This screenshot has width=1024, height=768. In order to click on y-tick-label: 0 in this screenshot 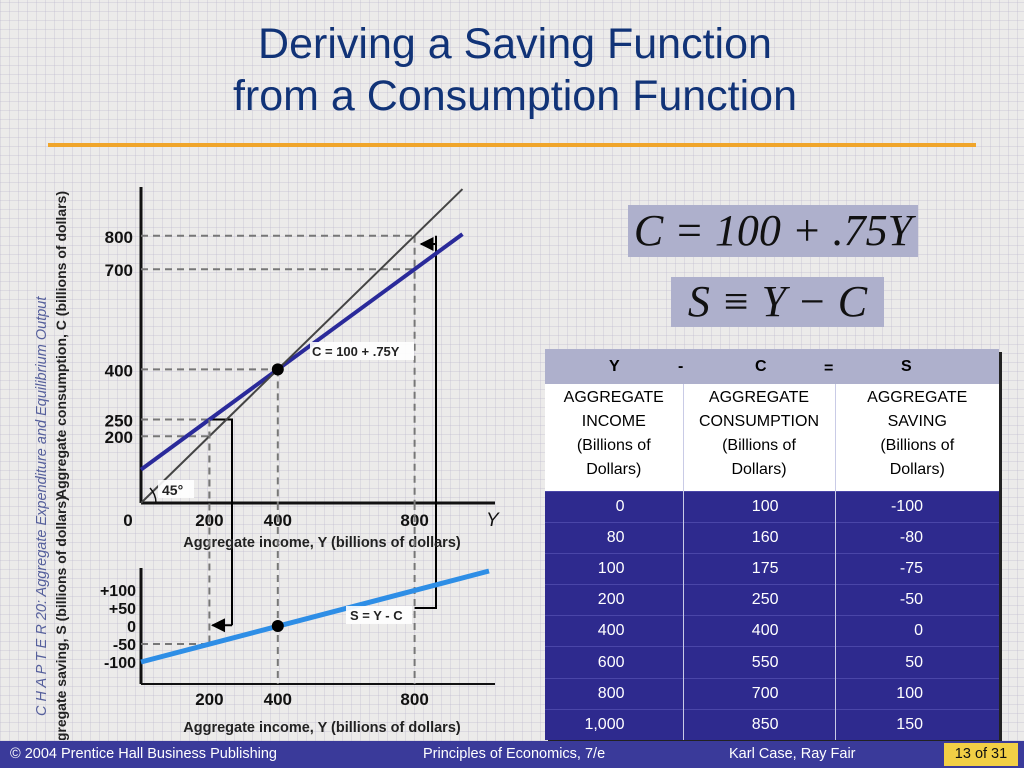, I will do `click(131, 627)`.